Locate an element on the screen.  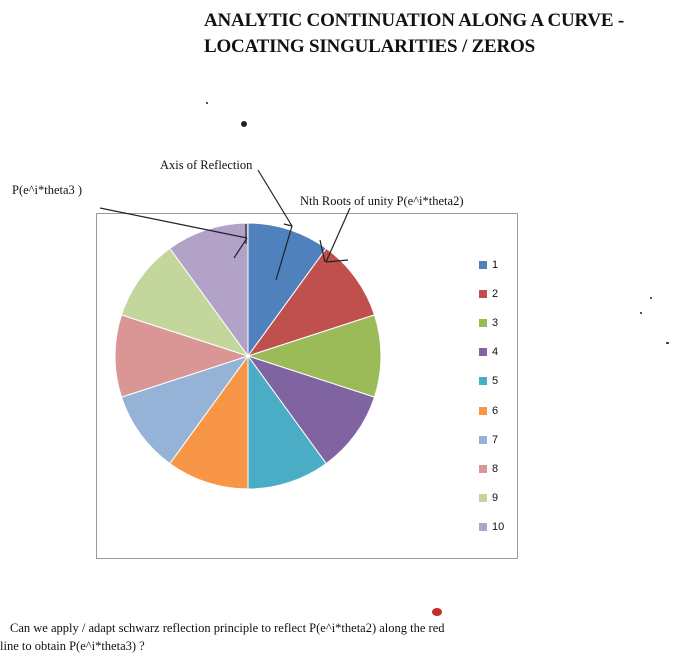
legend-item-5: 5 is located at coordinates (499, 381).